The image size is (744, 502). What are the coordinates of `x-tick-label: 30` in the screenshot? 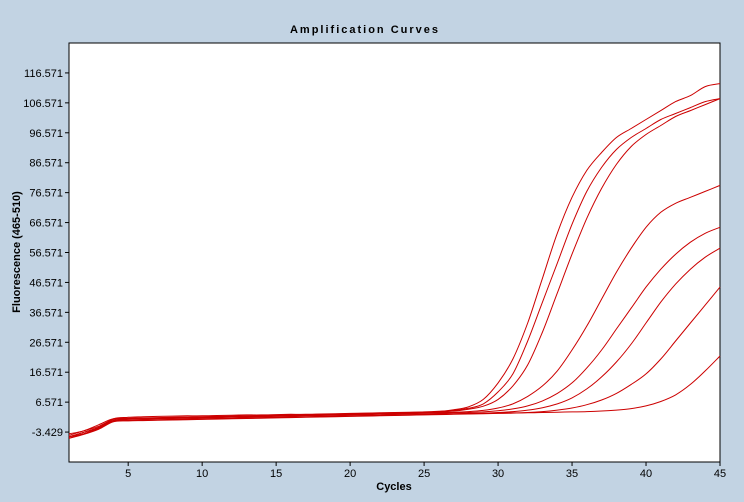 It's located at (498, 474).